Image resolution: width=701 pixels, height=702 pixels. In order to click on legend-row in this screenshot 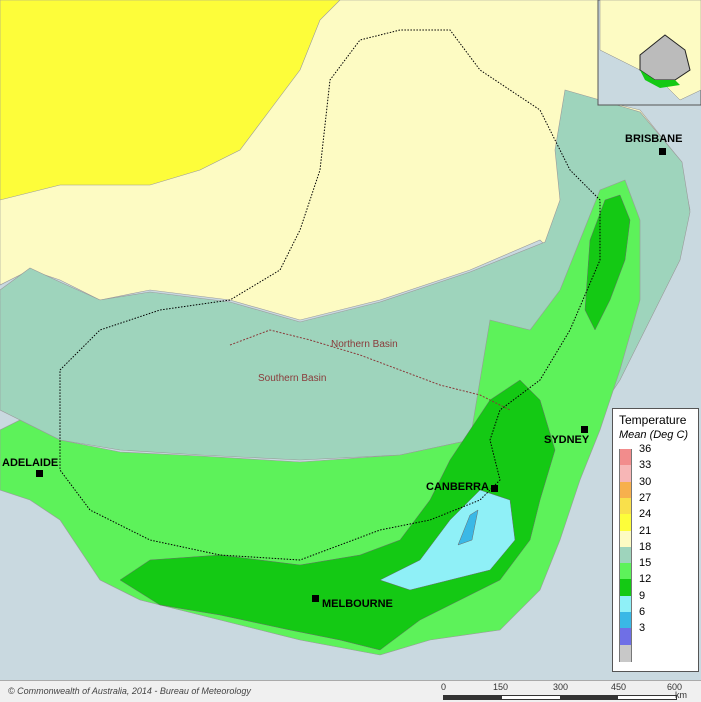, I will do `click(657, 653)`.